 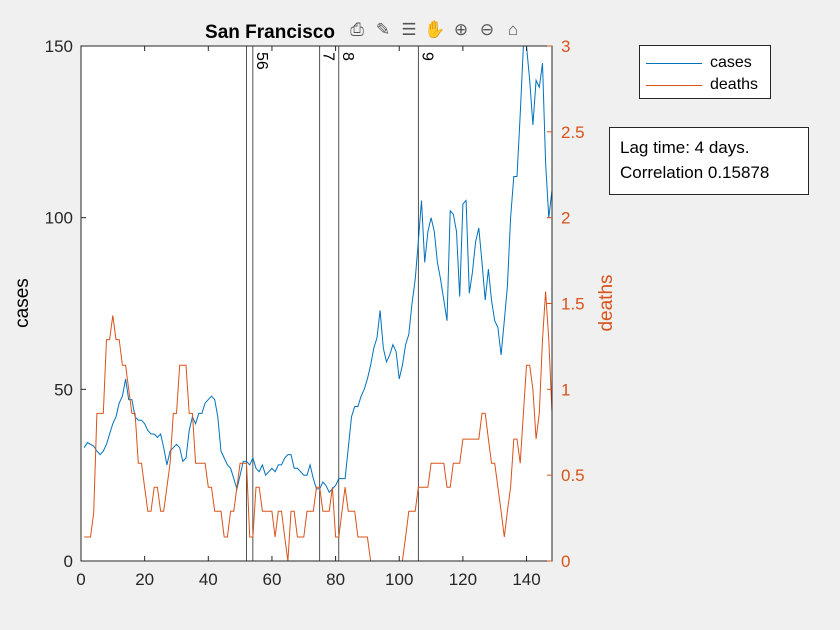 I want to click on y-tick-label-left: 100, so click(x=59, y=218).